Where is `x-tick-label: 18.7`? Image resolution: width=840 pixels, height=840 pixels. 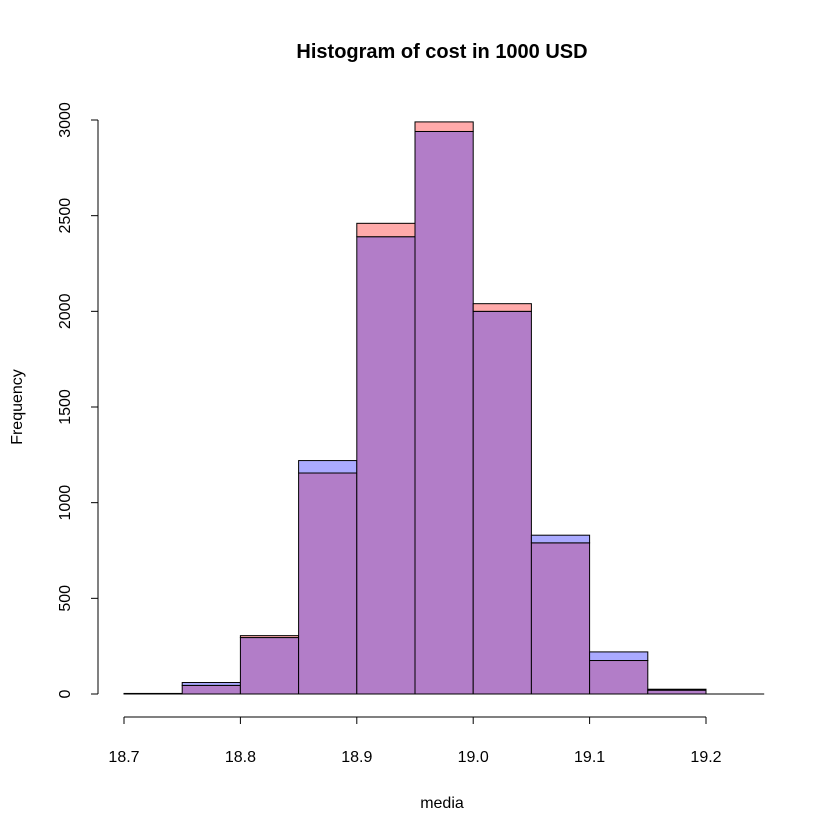 x-tick-label: 18.7 is located at coordinates (123, 757).